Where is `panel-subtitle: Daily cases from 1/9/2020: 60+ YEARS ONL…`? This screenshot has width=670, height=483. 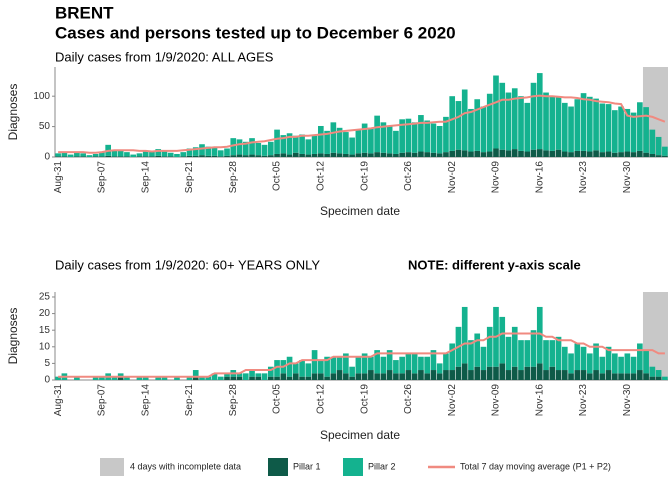
panel-subtitle: Daily cases from 1/9/2020: 60+ YEARS ONL… is located at coordinates (187, 264).